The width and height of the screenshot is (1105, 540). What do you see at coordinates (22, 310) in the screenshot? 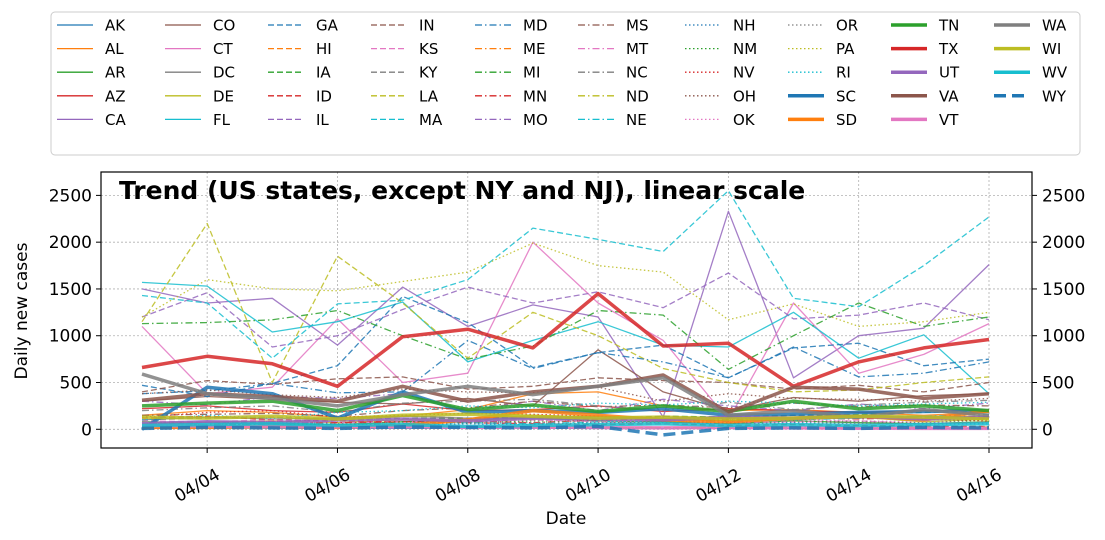
I see `y-axis-title: Daily new cases` at bounding box center [22, 310].